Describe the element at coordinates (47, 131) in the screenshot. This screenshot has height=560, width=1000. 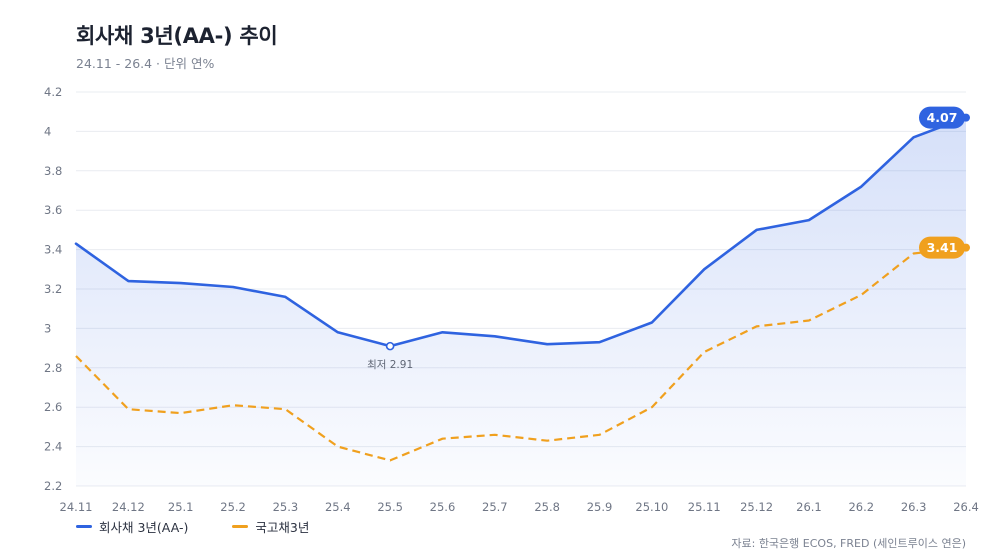
I see `y-tick-label: 4` at that location.